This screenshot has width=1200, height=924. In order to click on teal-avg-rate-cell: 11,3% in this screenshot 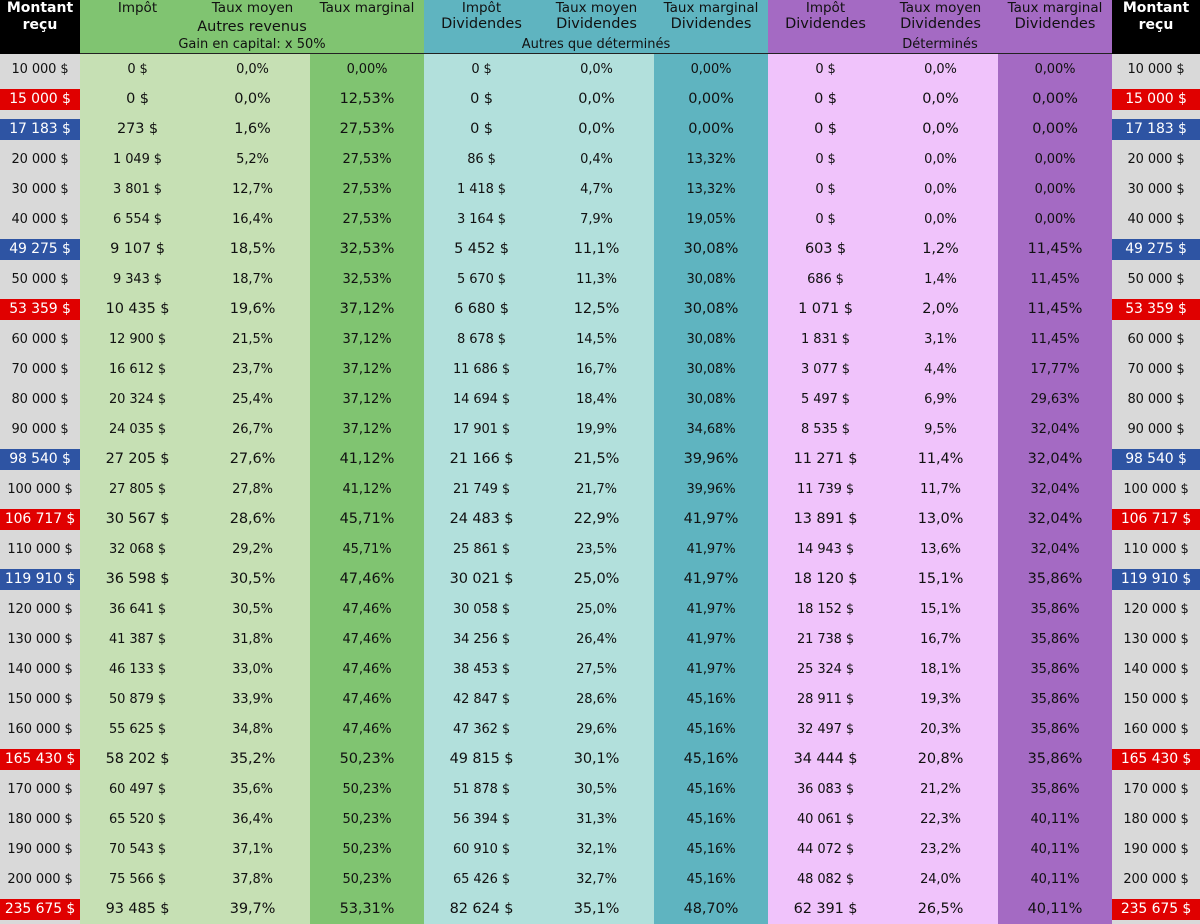, I will do `click(596, 279)`.